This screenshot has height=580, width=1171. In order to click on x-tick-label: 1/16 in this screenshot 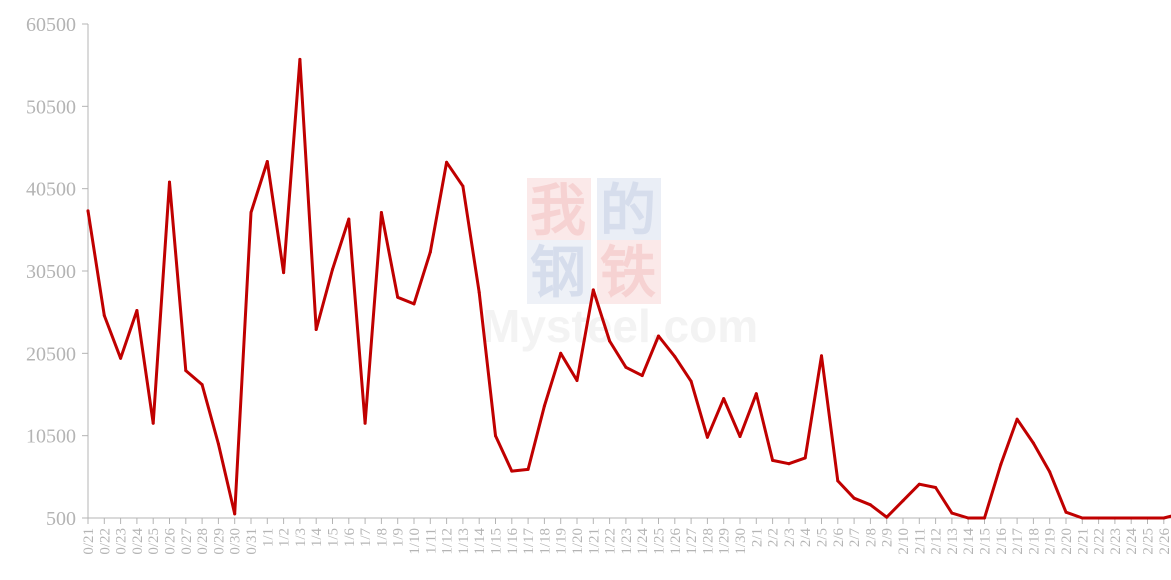, I will do `click(513, 541)`.